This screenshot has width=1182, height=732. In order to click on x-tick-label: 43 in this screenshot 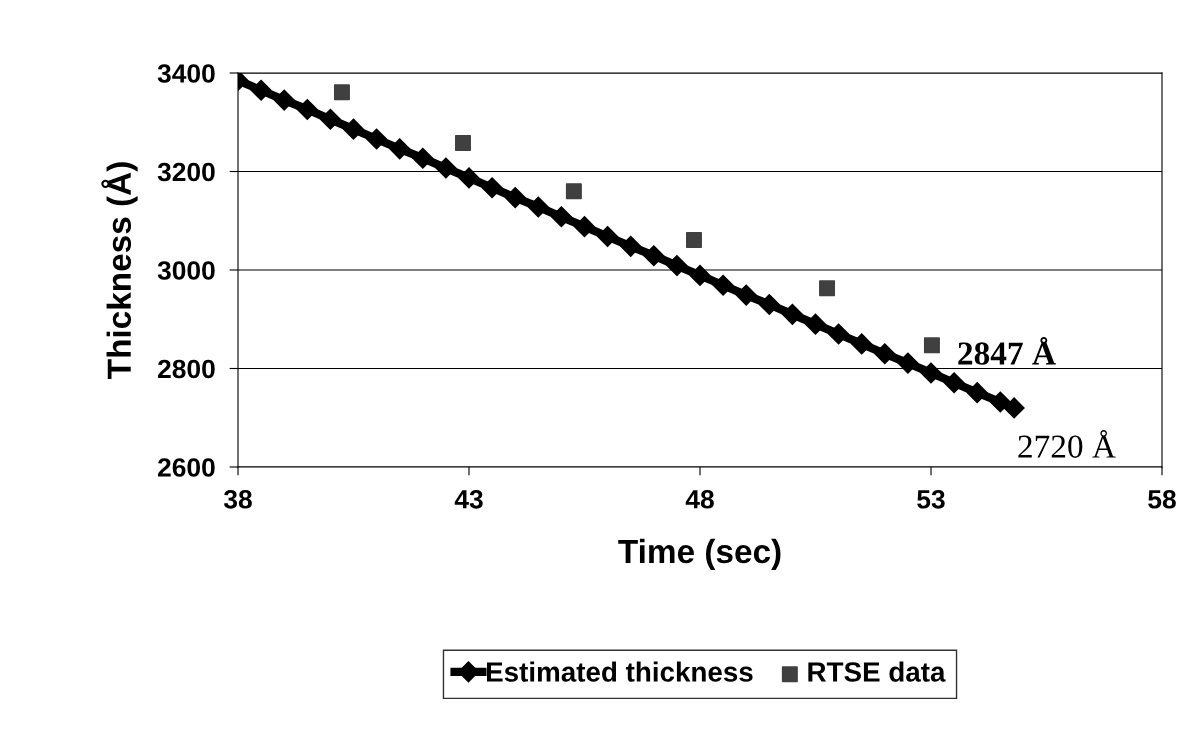, I will do `click(468, 499)`.